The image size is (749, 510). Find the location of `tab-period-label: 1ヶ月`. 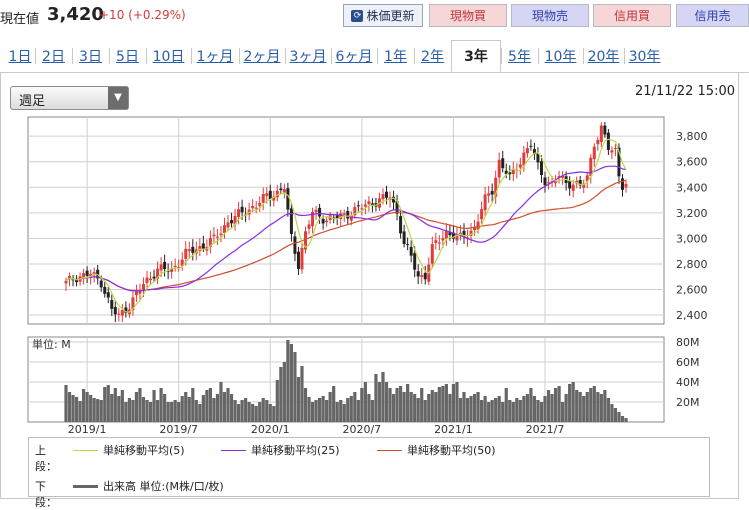

tab-period-label: 1ヶ月 is located at coordinates (215, 57).